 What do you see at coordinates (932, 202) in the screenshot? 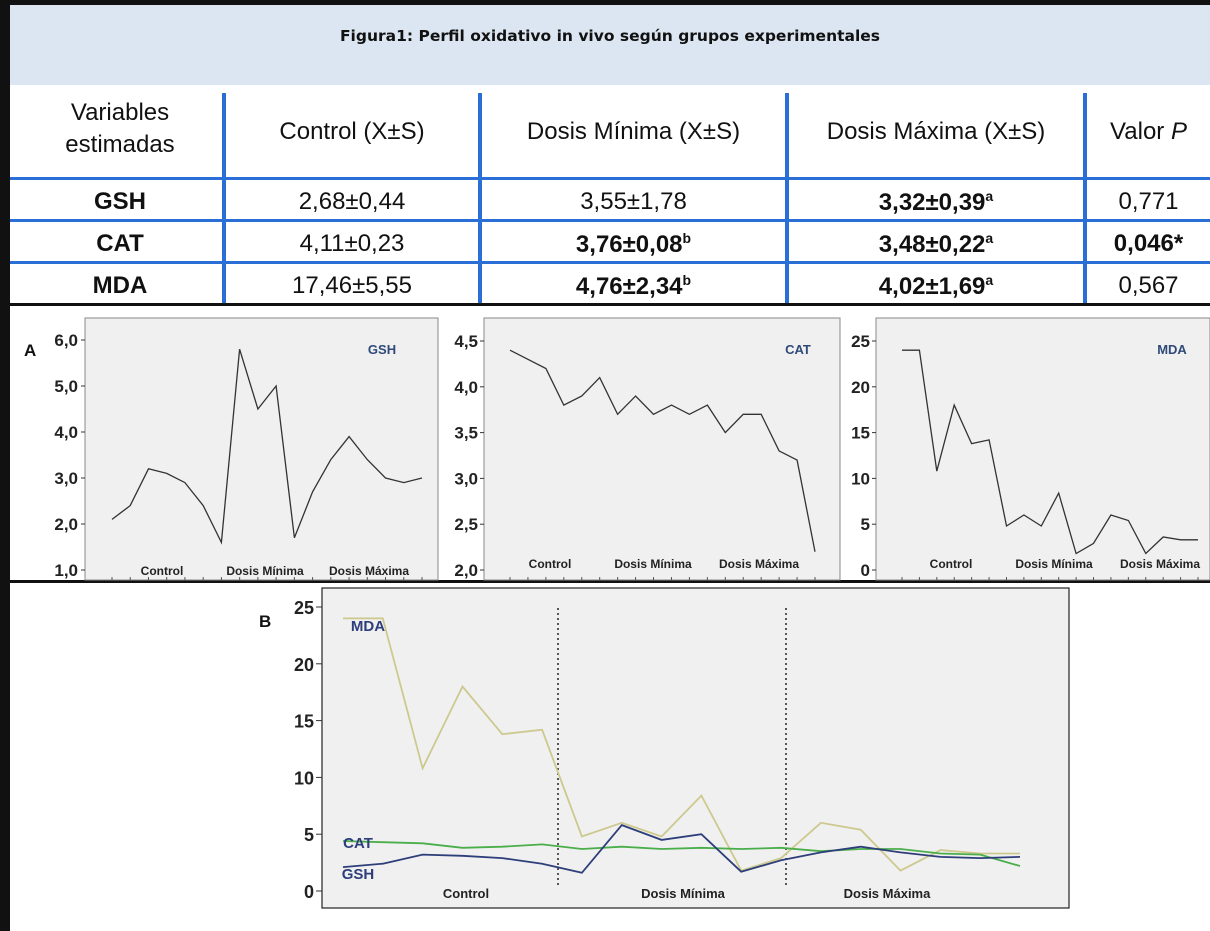
I see `table-cell-value: 3,32±0,39` at bounding box center [932, 202].